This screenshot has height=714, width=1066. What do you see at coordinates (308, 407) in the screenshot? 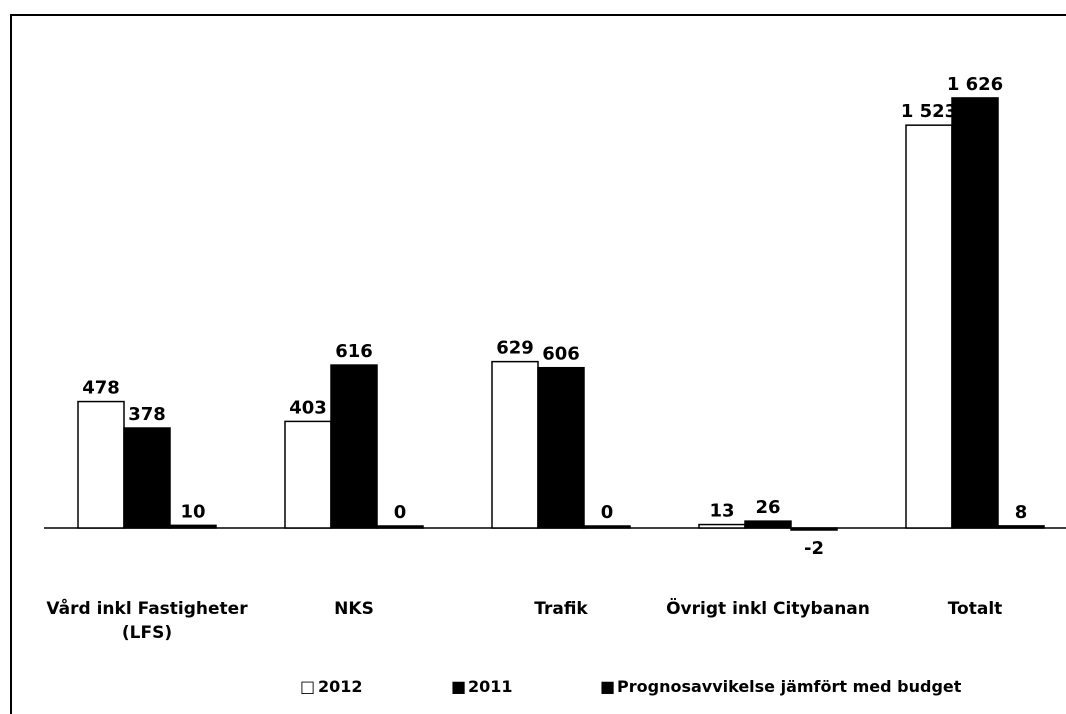
I see `value-label: 403` at bounding box center [308, 407].